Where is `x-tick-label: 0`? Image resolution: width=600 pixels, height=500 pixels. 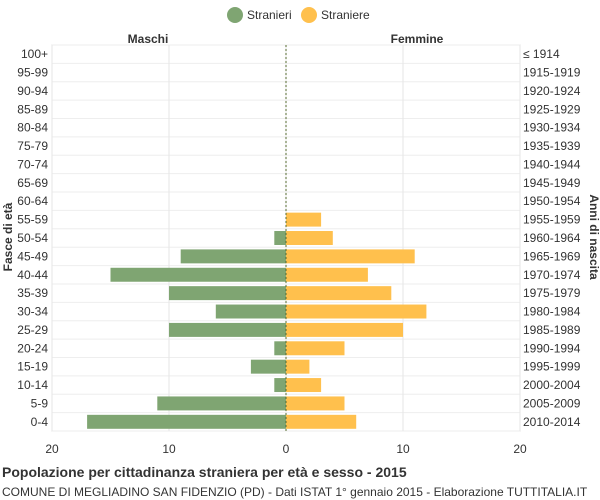
x-tick-label: 0 is located at coordinates (286, 449).